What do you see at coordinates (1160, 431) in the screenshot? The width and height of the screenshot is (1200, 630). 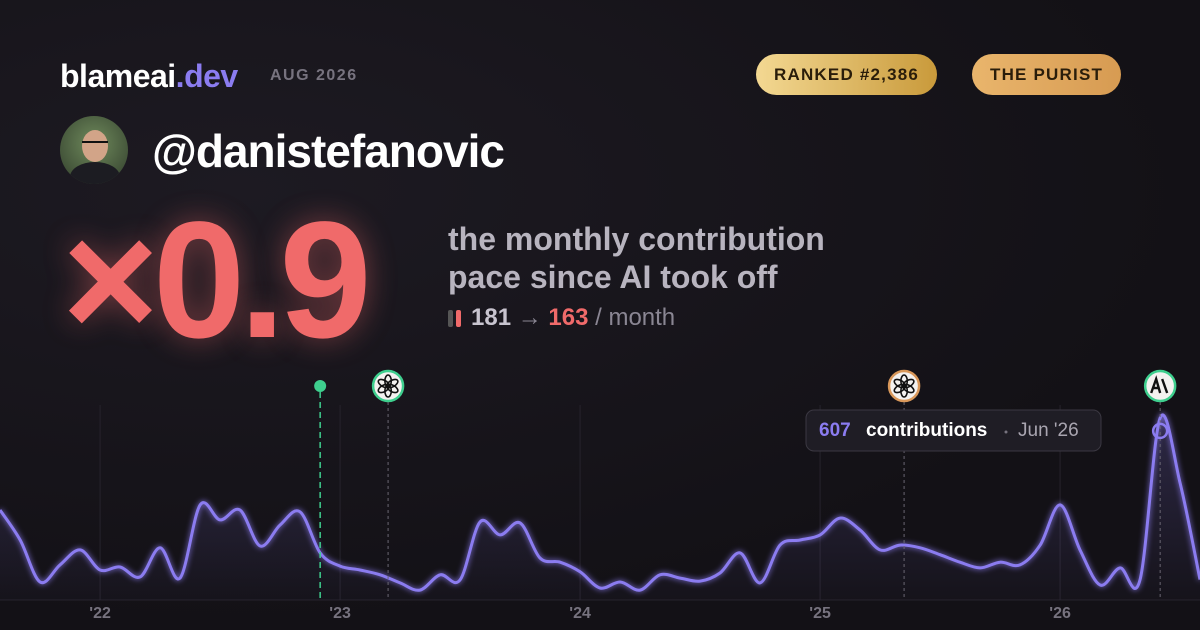 I see `highlight-point` at bounding box center [1160, 431].